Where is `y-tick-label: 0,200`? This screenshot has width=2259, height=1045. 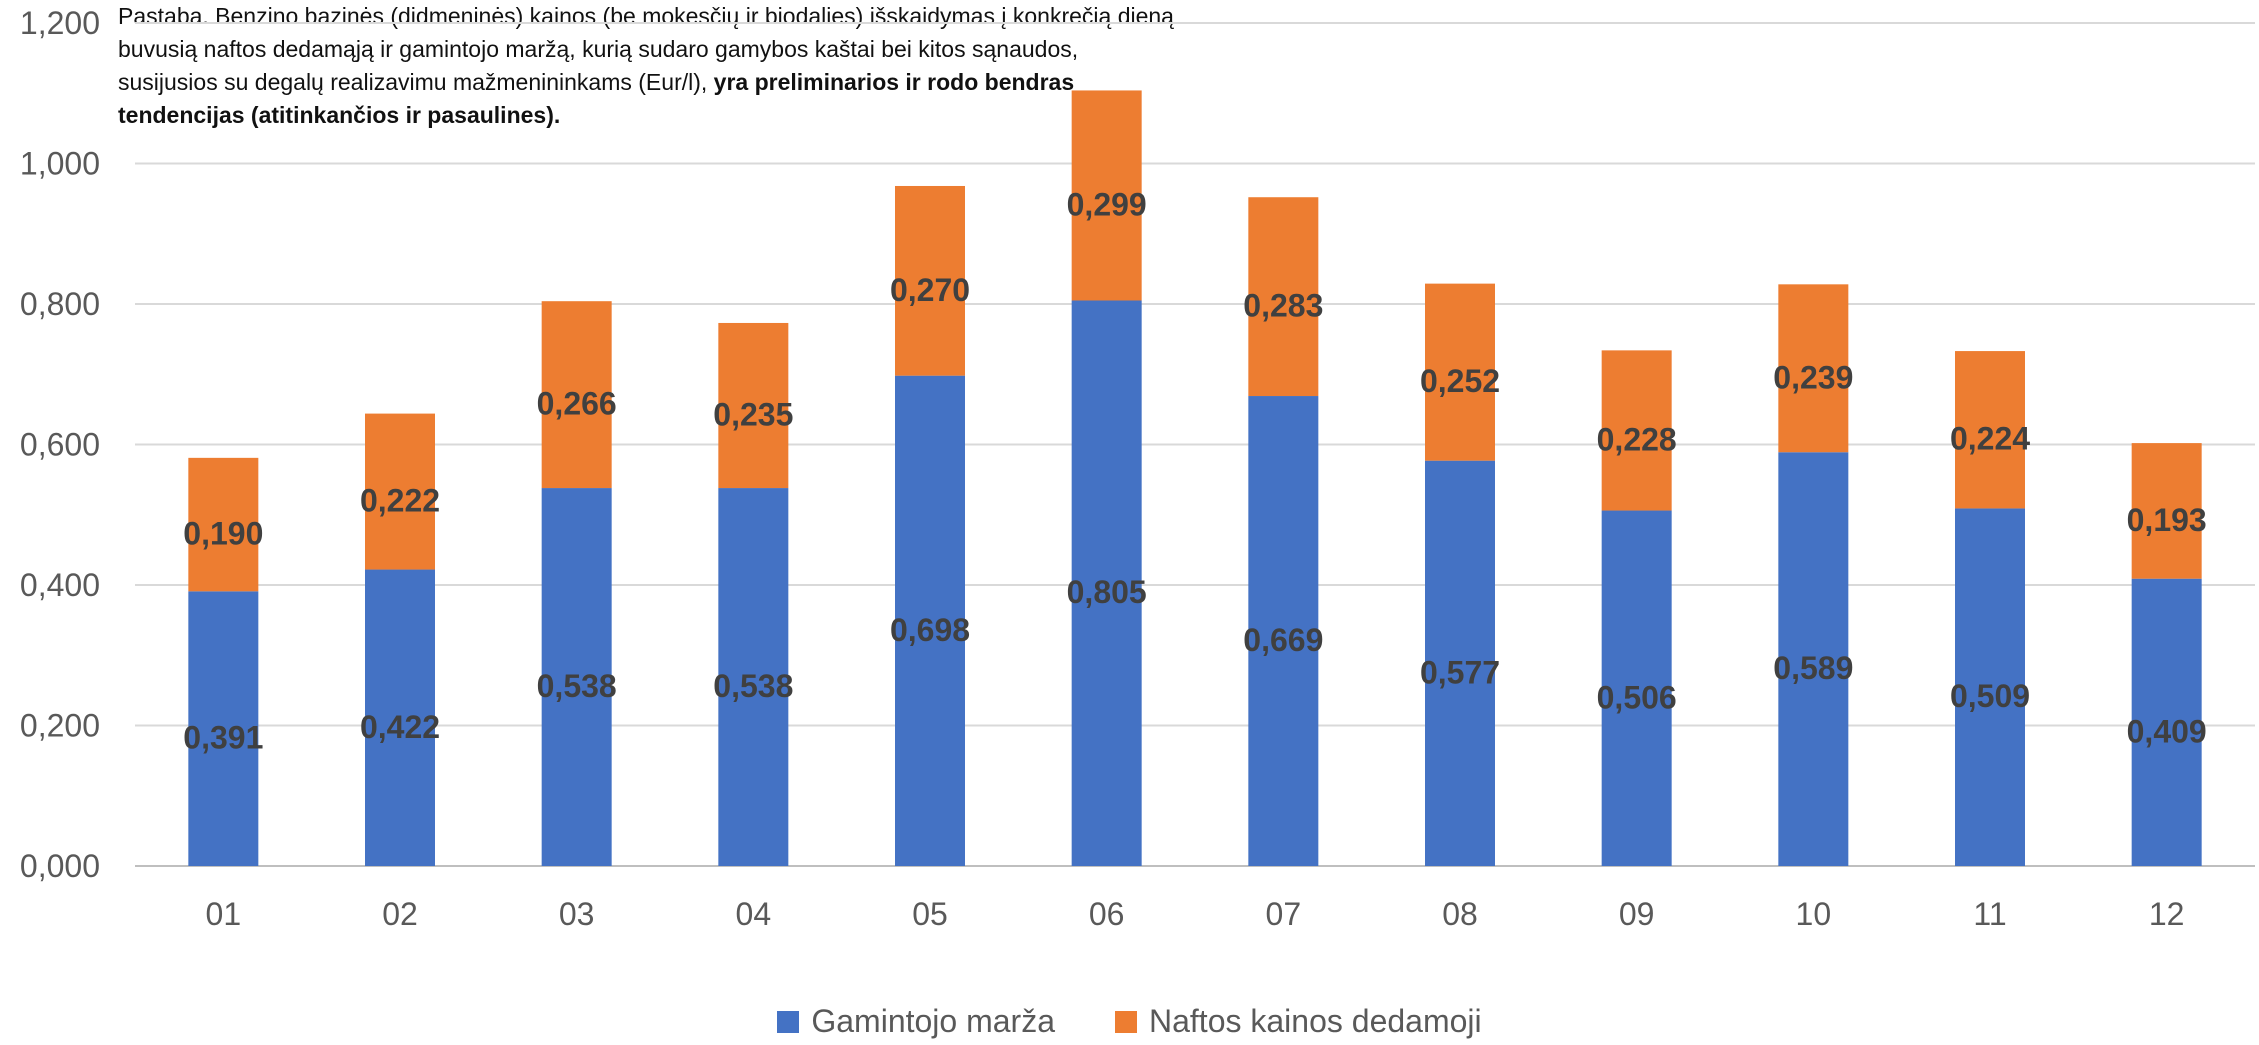 y-tick-label: 0,200 is located at coordinates (60, 726).